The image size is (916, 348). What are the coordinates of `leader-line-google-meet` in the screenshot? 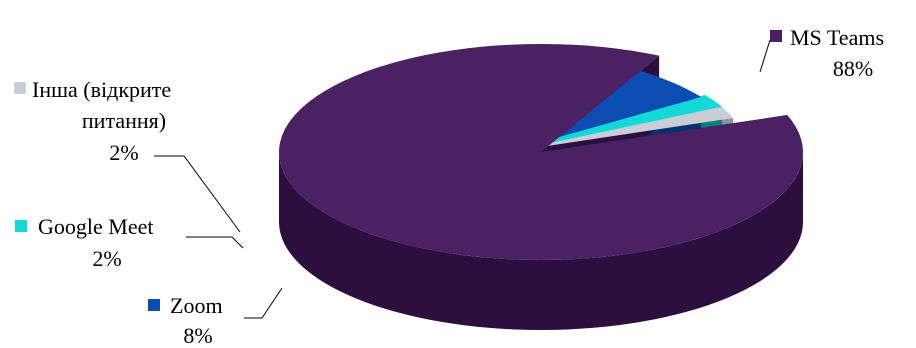 It's located at (215, 242).